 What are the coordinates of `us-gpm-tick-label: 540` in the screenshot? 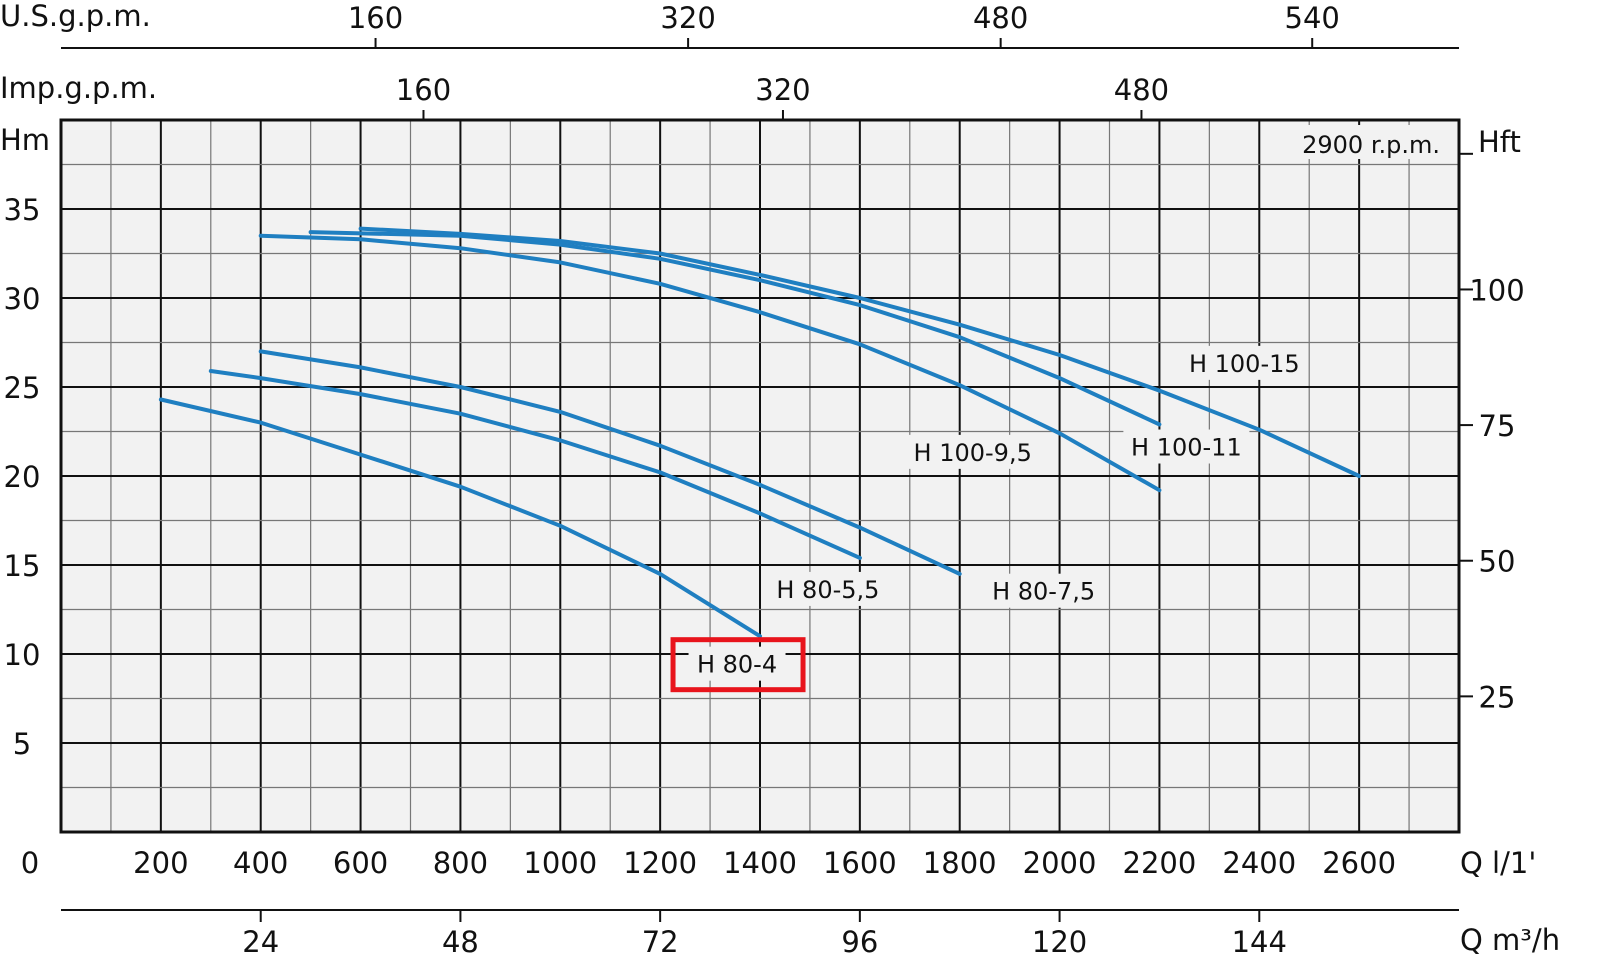 It's located at (1312, 18).